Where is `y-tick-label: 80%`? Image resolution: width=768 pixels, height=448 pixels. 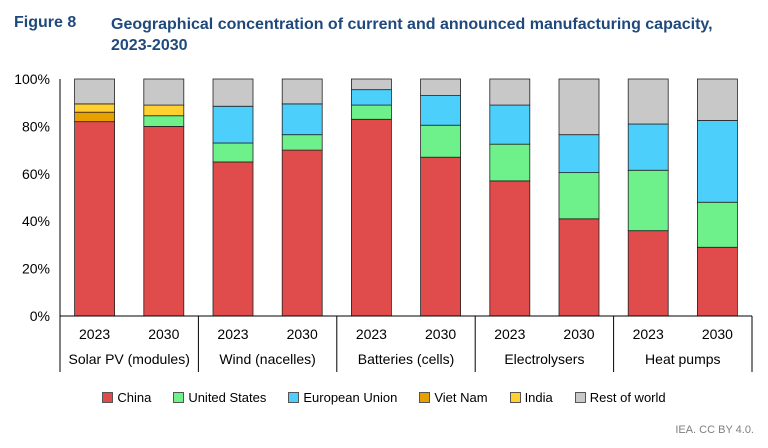
y-tick-label: 80% is located at coordinates (36, 126).